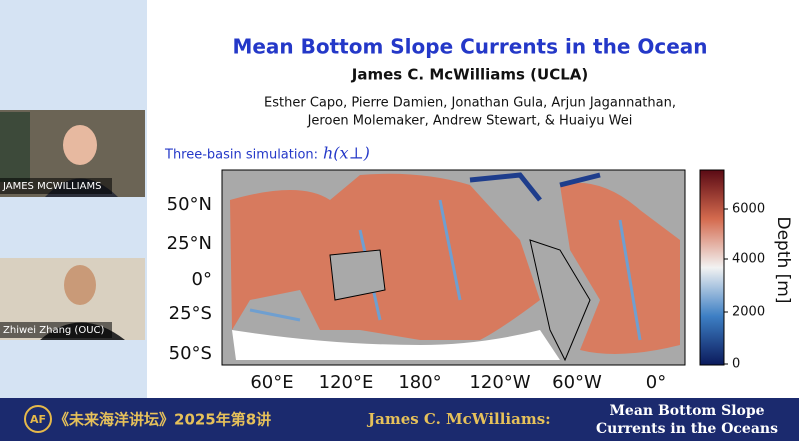 The width and height of the screenshot is (799, 445). What do you see at coordinates (190, 313) in the screenshot?
I see `lat-label: 25°S` at bounding box center [190, 313].